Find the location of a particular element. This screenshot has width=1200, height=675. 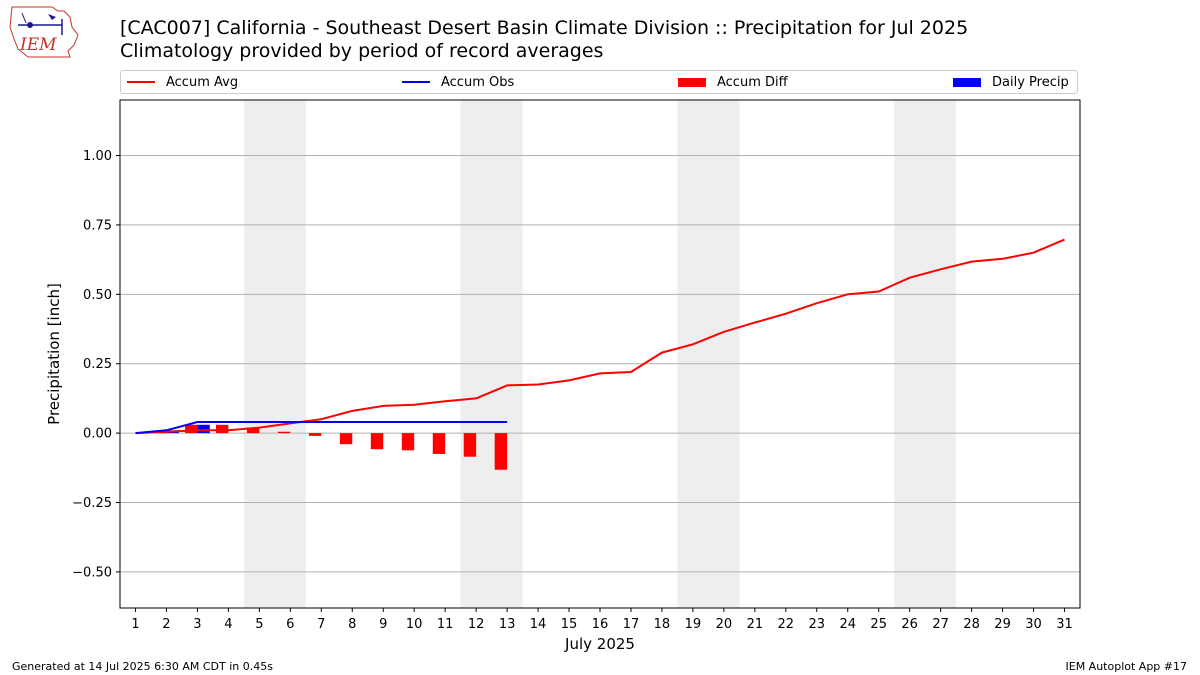

x-tick-label: 26 is located at coordinates (909, 624).